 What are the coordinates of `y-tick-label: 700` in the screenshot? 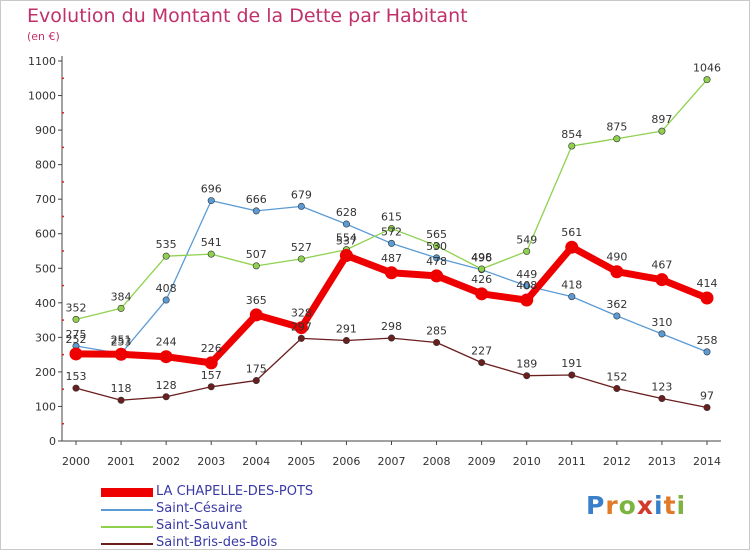 It's located at (45, 199).